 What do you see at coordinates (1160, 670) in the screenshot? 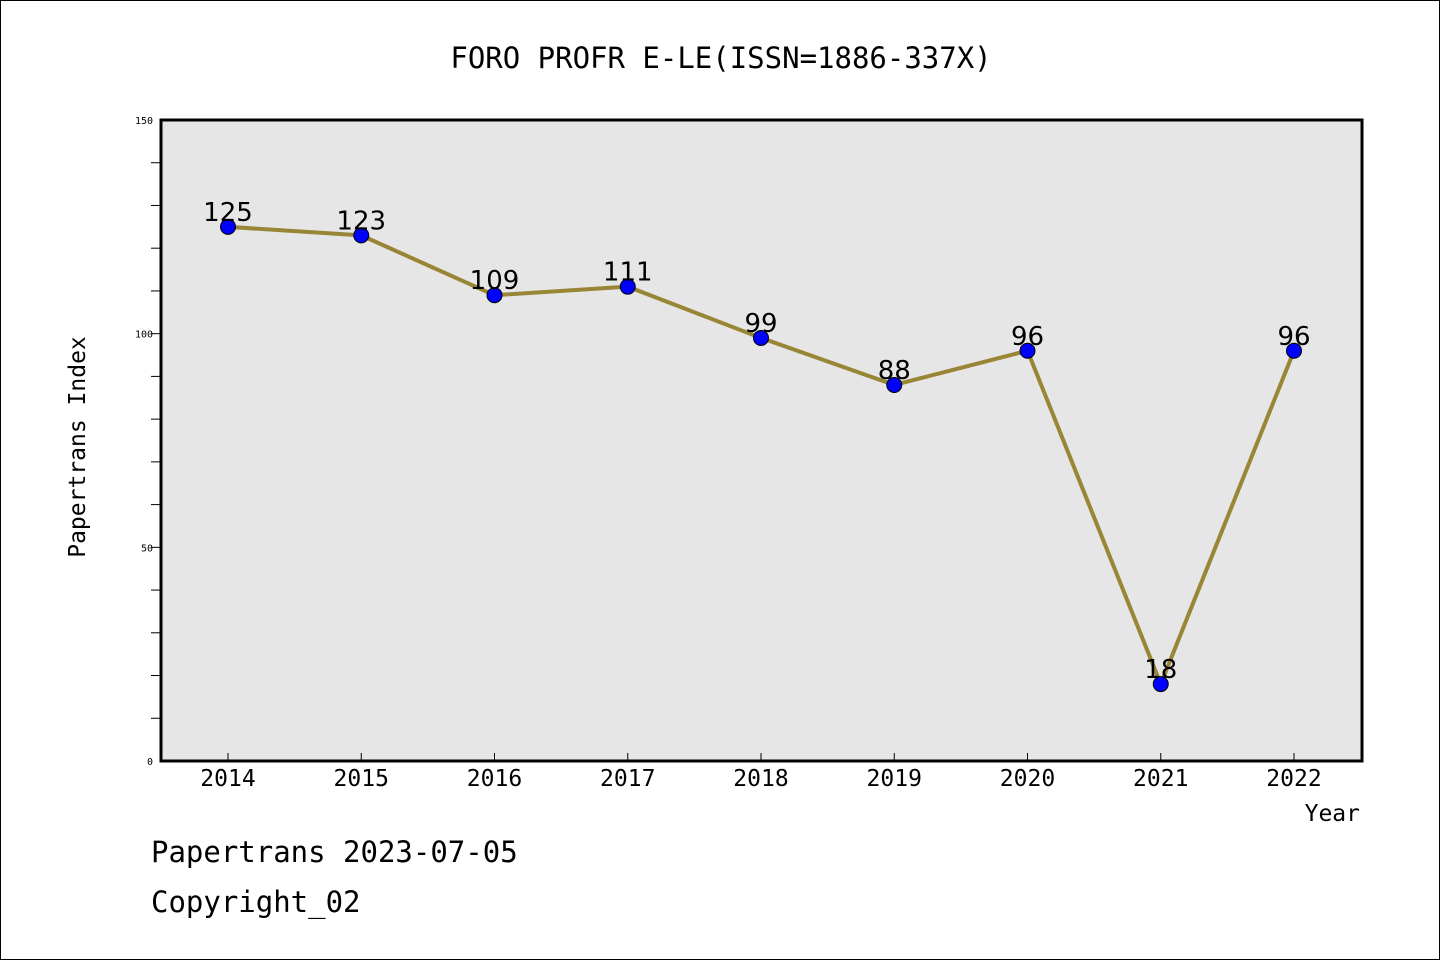
I see `data-label: 18` at bounding box center [1160, 670].